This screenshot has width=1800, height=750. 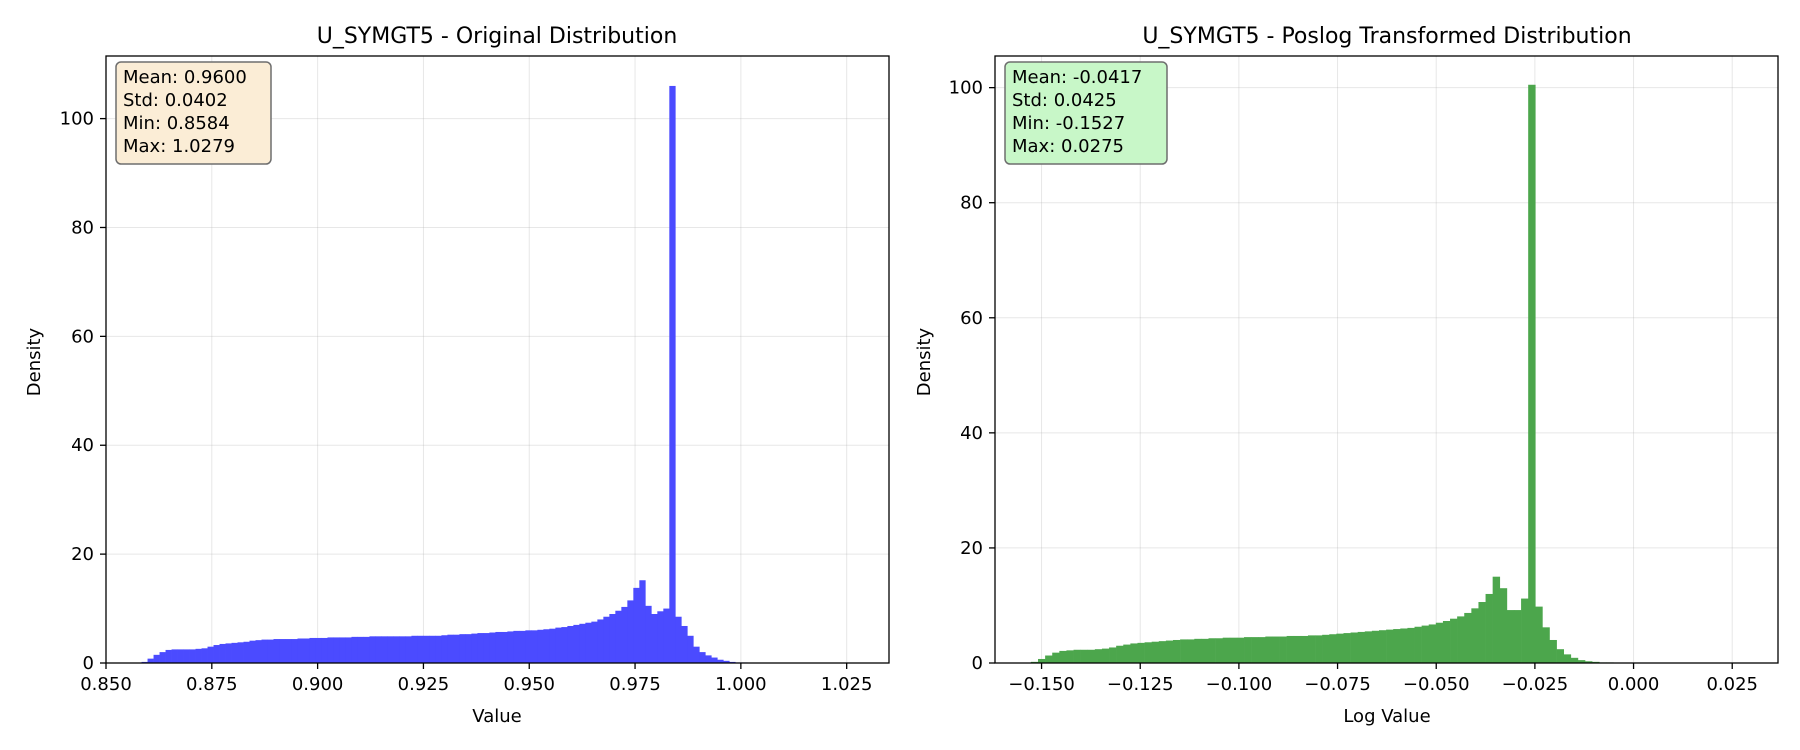 What do you see at coordinates (635, 684) in the screenshot?
I see `x-tick-label: 0.975` at bounding box center [635, 684].